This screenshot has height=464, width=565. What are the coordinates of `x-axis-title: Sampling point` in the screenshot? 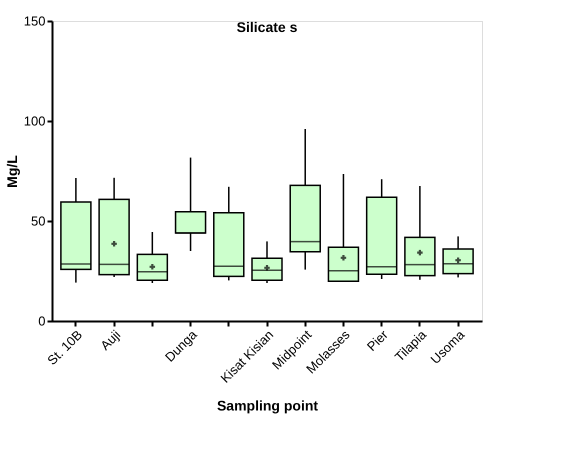 It's located at (267, 406).